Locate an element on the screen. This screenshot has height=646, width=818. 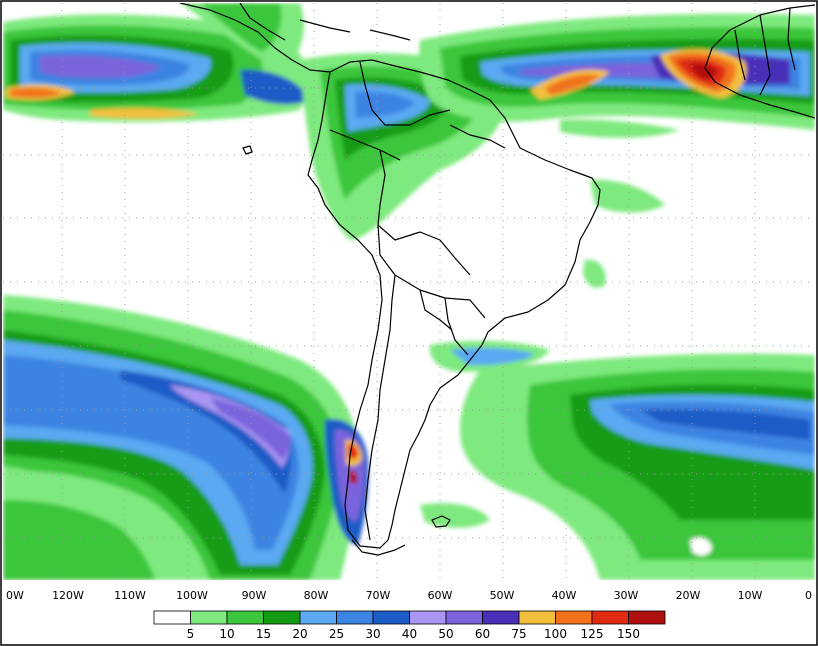
legend-threshold-label: 15 is located at coordinates (263, 634).